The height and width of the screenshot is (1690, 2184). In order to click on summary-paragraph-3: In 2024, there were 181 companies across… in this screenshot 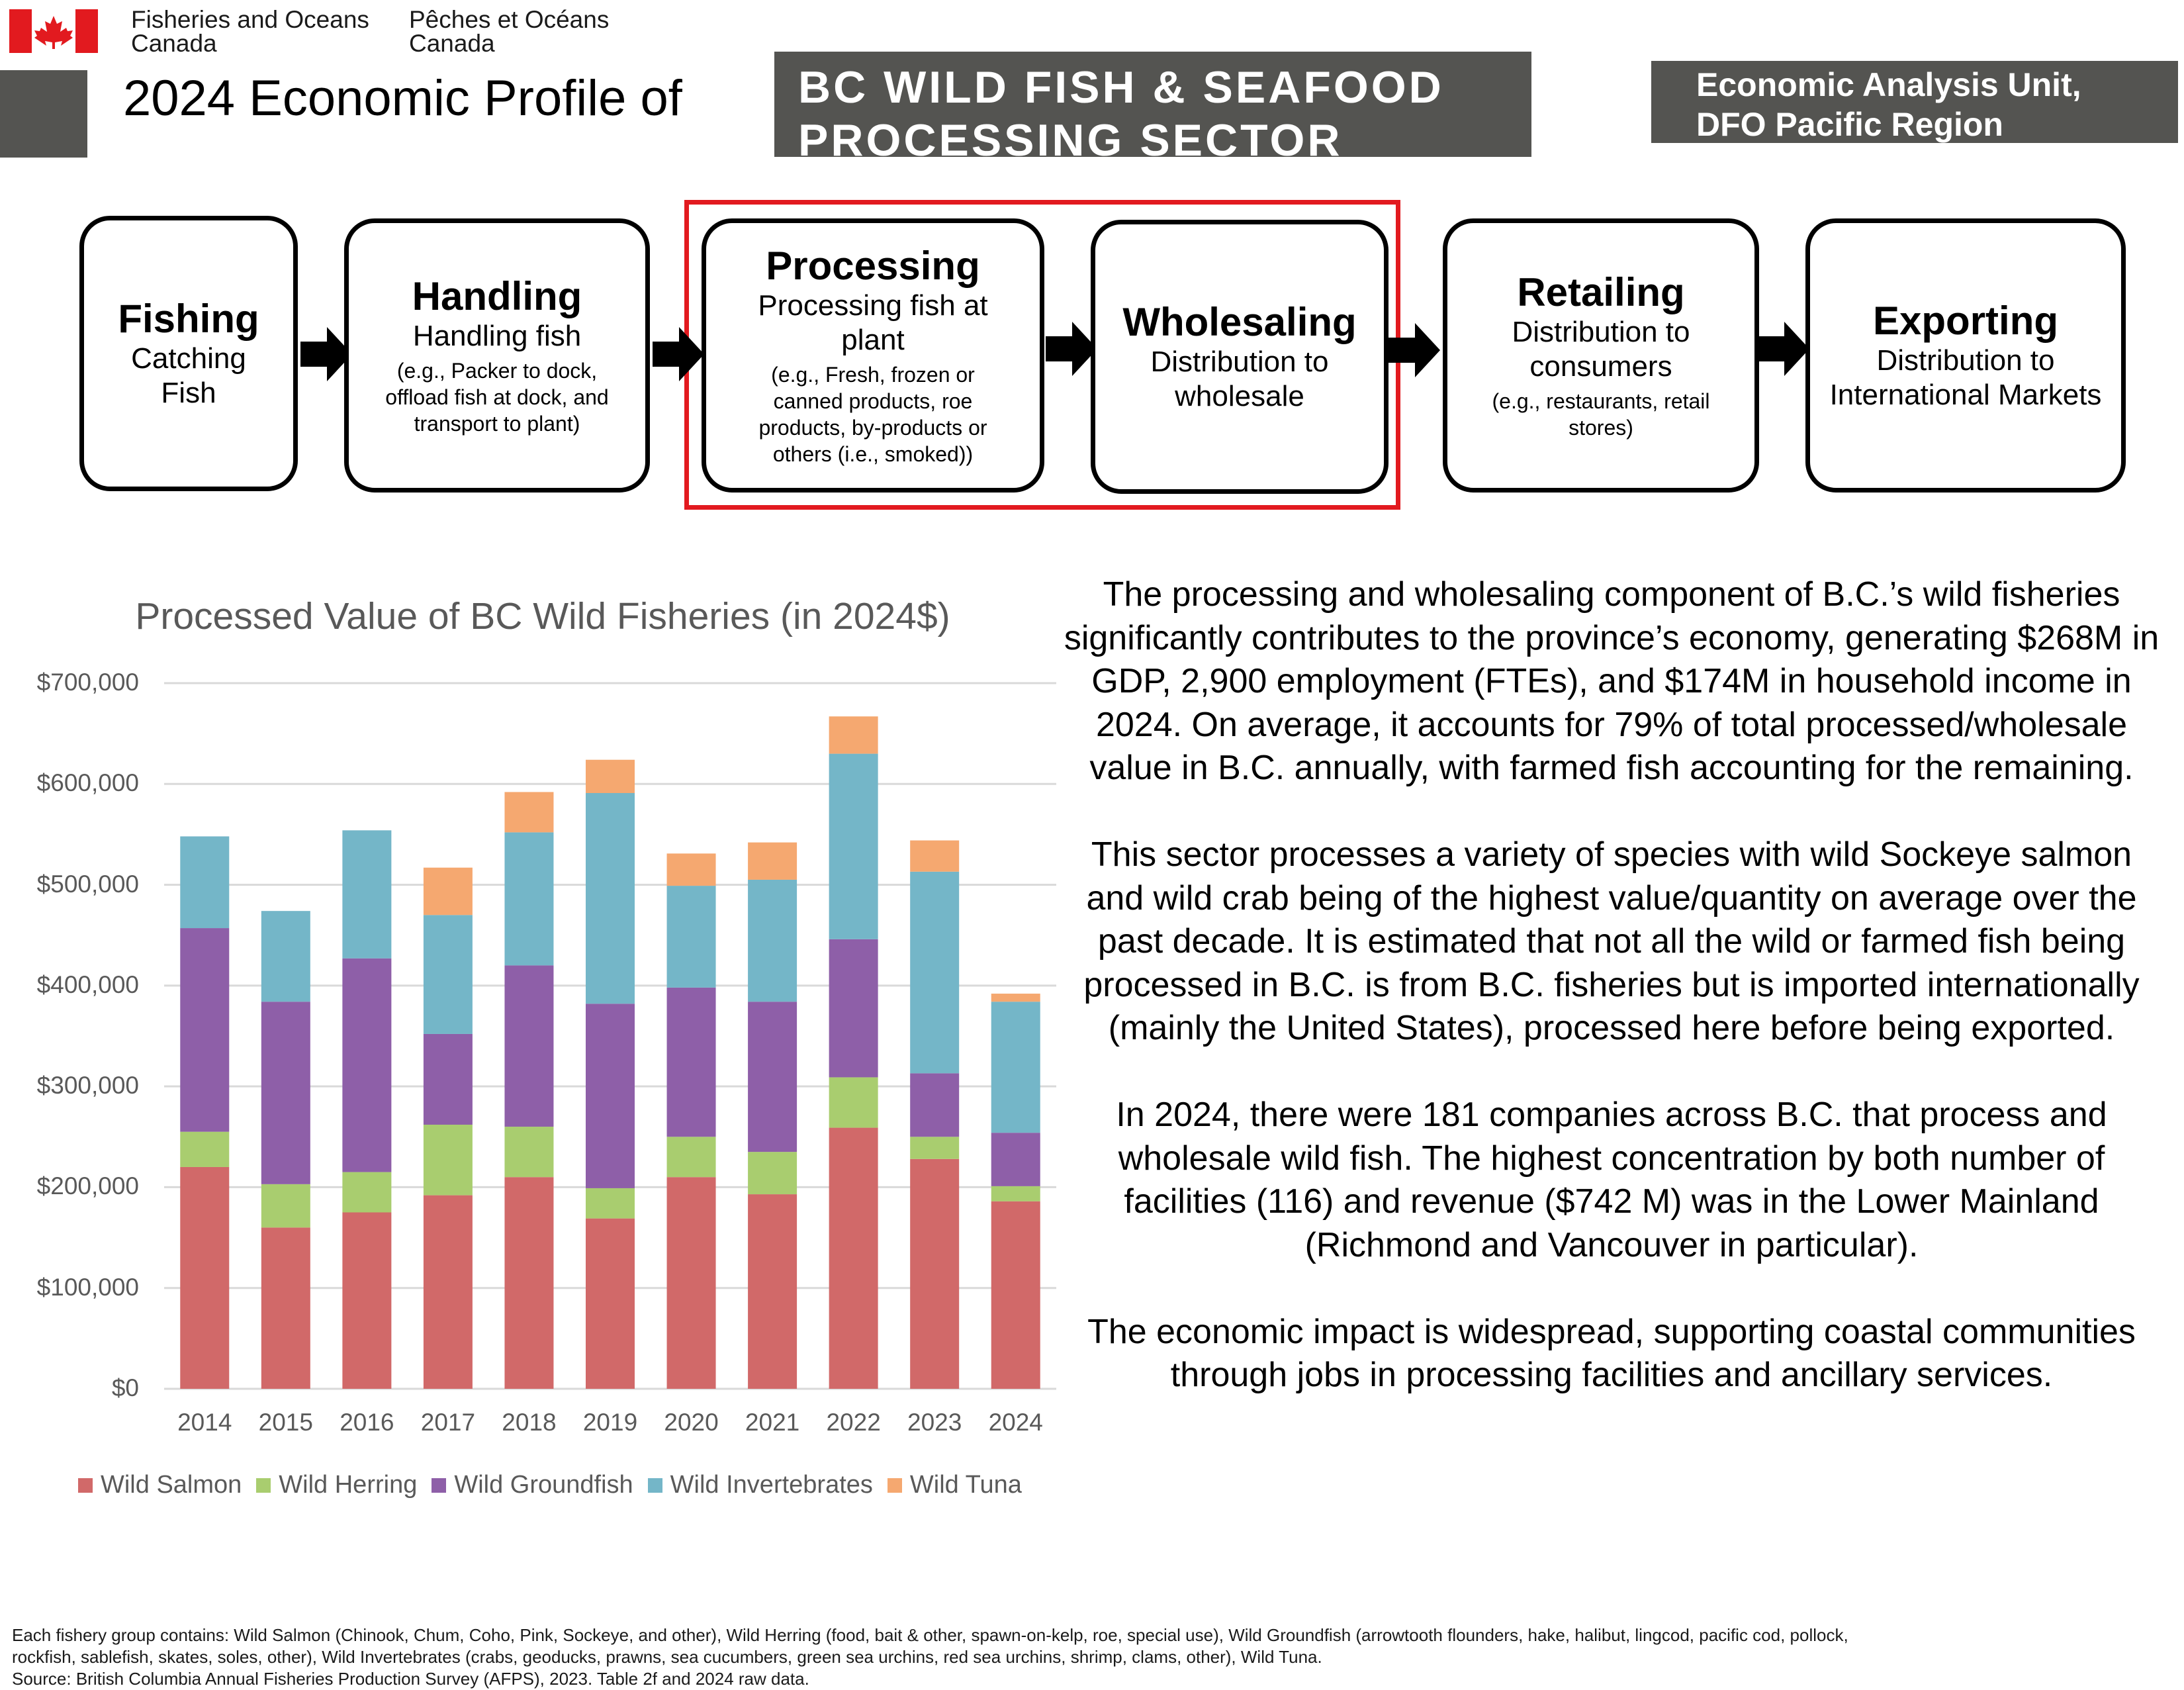, I will do `click(1612, 1180)`.